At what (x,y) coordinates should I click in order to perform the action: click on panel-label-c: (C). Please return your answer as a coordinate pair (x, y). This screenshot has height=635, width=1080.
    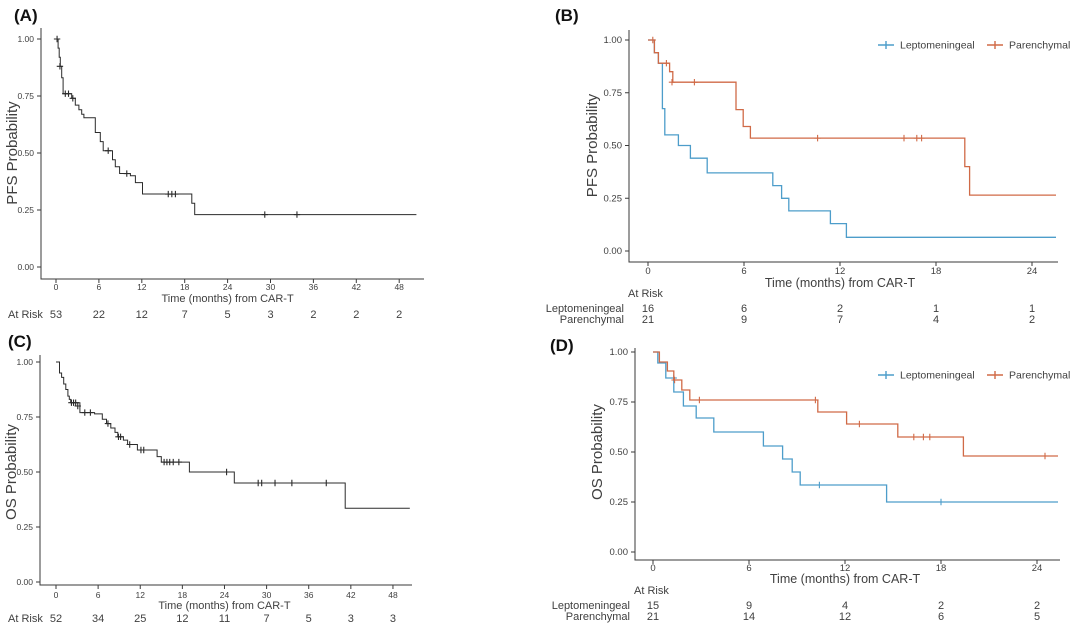
    Looking at the image, I should click on (20, 341).